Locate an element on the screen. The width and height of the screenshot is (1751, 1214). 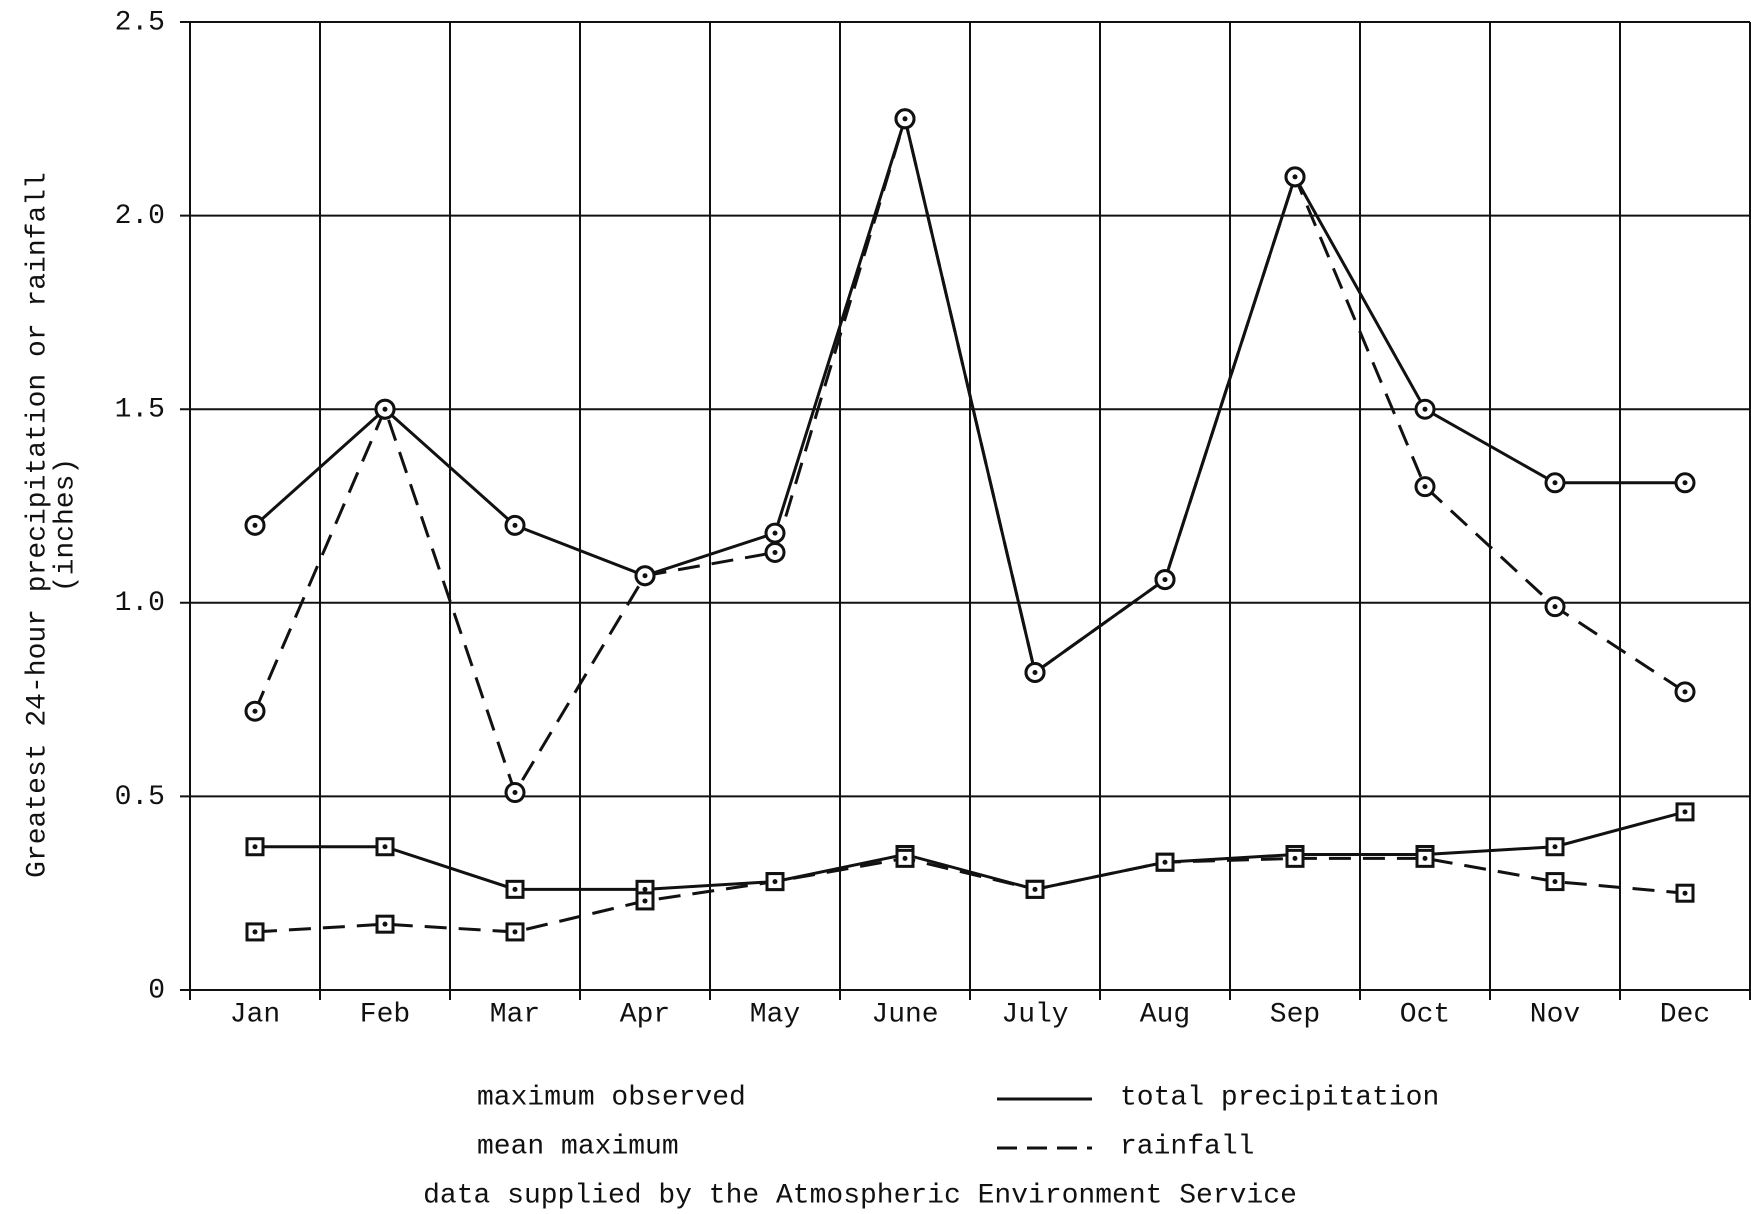
legend-label: mean maximum is located at coordinates (578, 1146).